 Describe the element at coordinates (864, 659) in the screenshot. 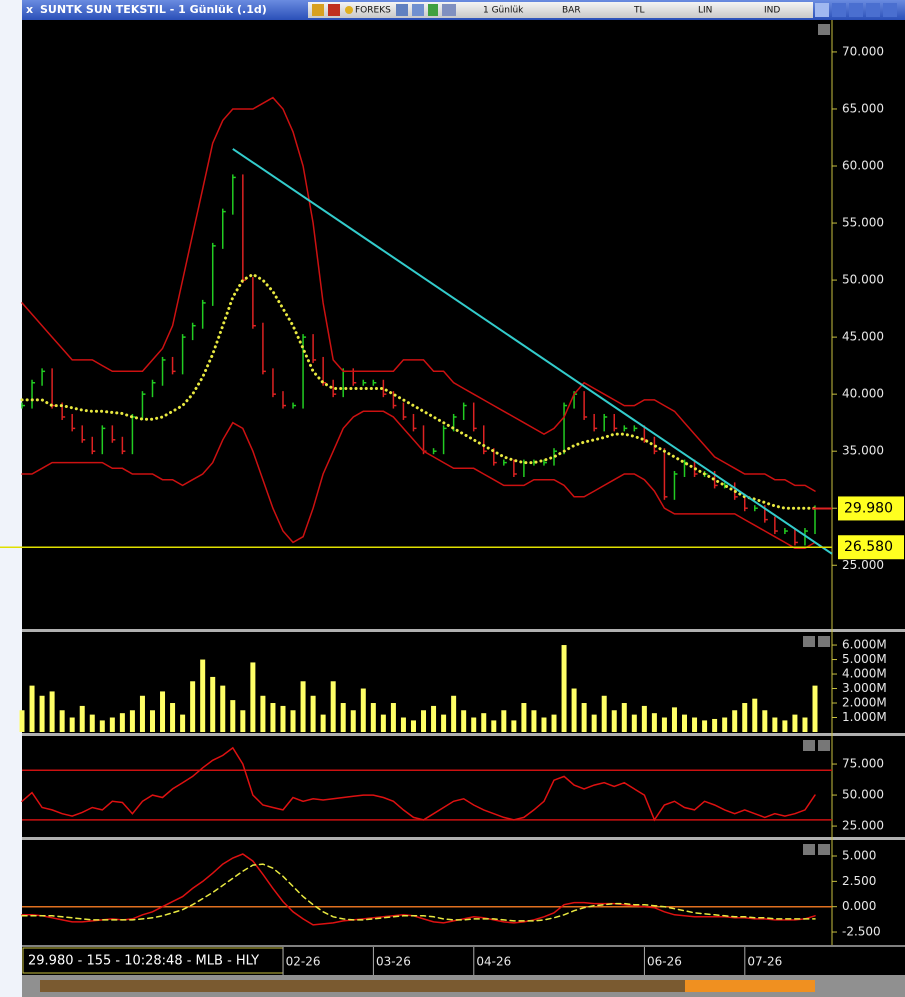

I see `y-tick-label: 5.000M` at that location.